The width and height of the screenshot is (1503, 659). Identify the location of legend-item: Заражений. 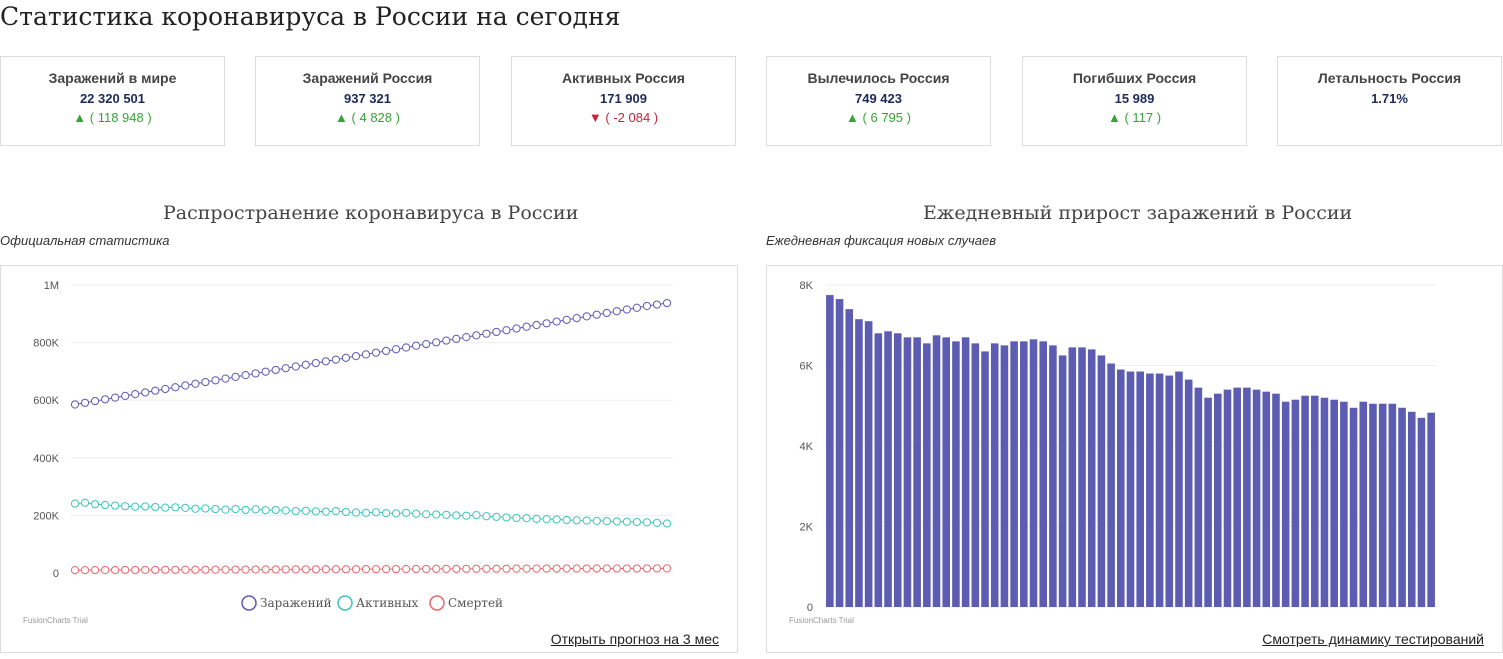
(286, 603).